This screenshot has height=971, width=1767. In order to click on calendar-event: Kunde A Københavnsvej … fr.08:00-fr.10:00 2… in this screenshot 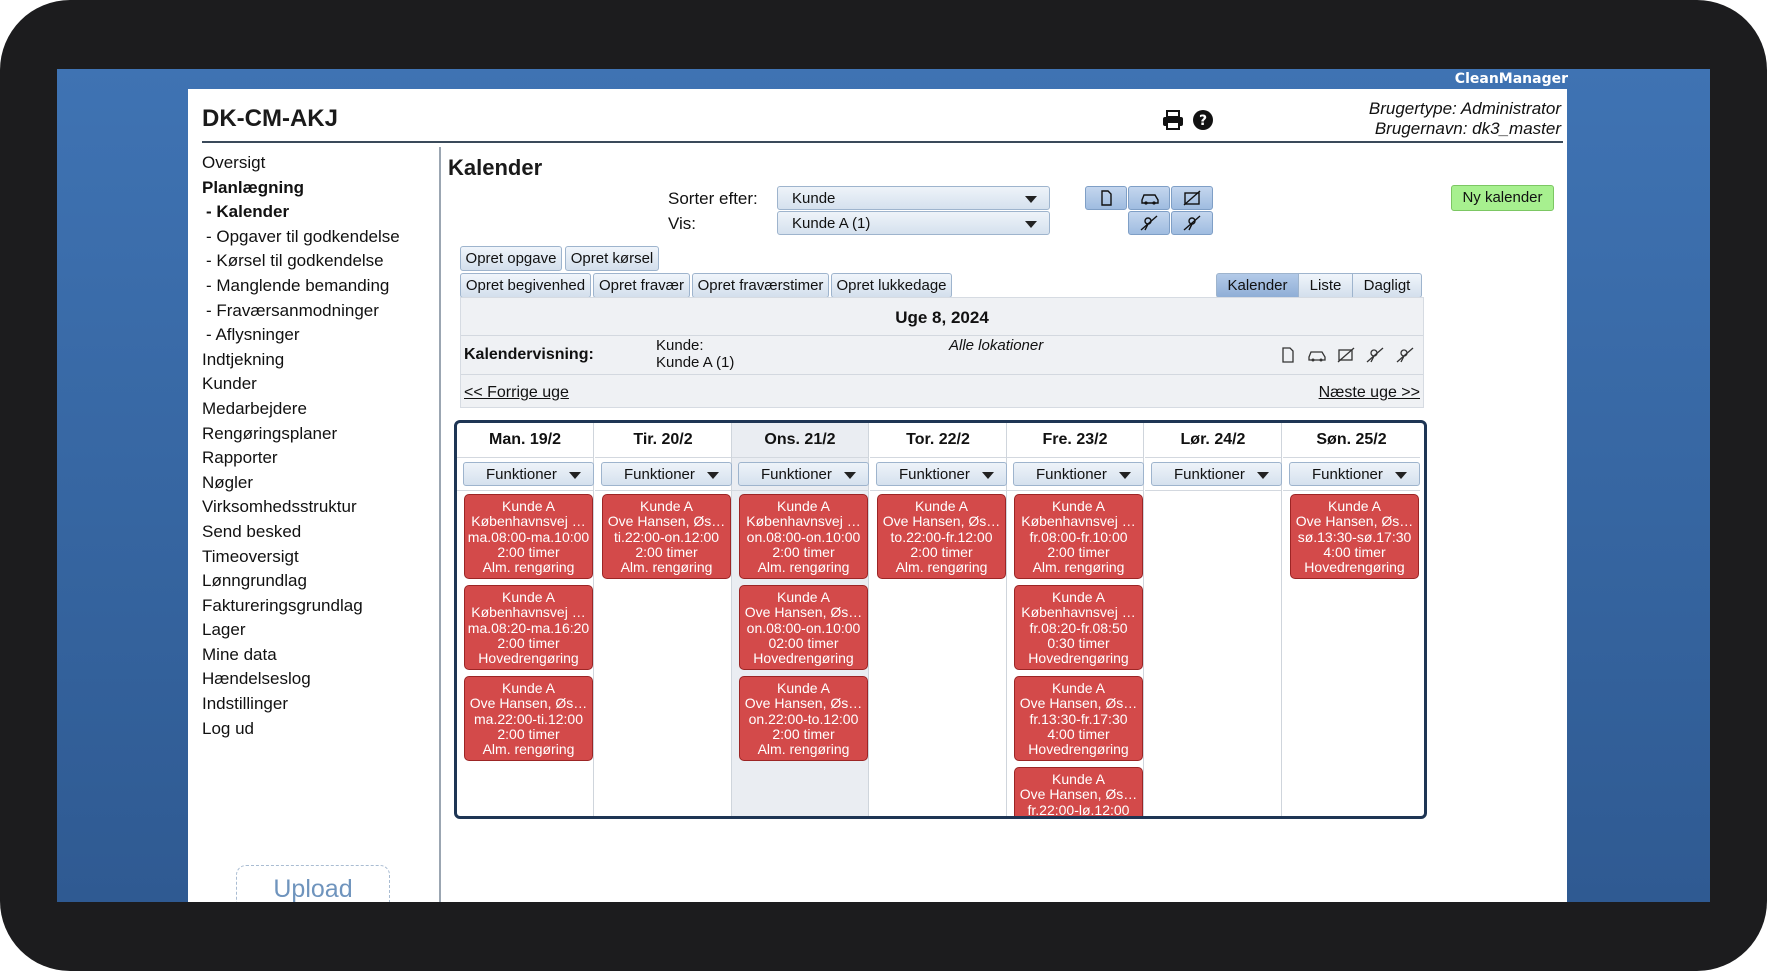, I will do `click(1078, 536)`.